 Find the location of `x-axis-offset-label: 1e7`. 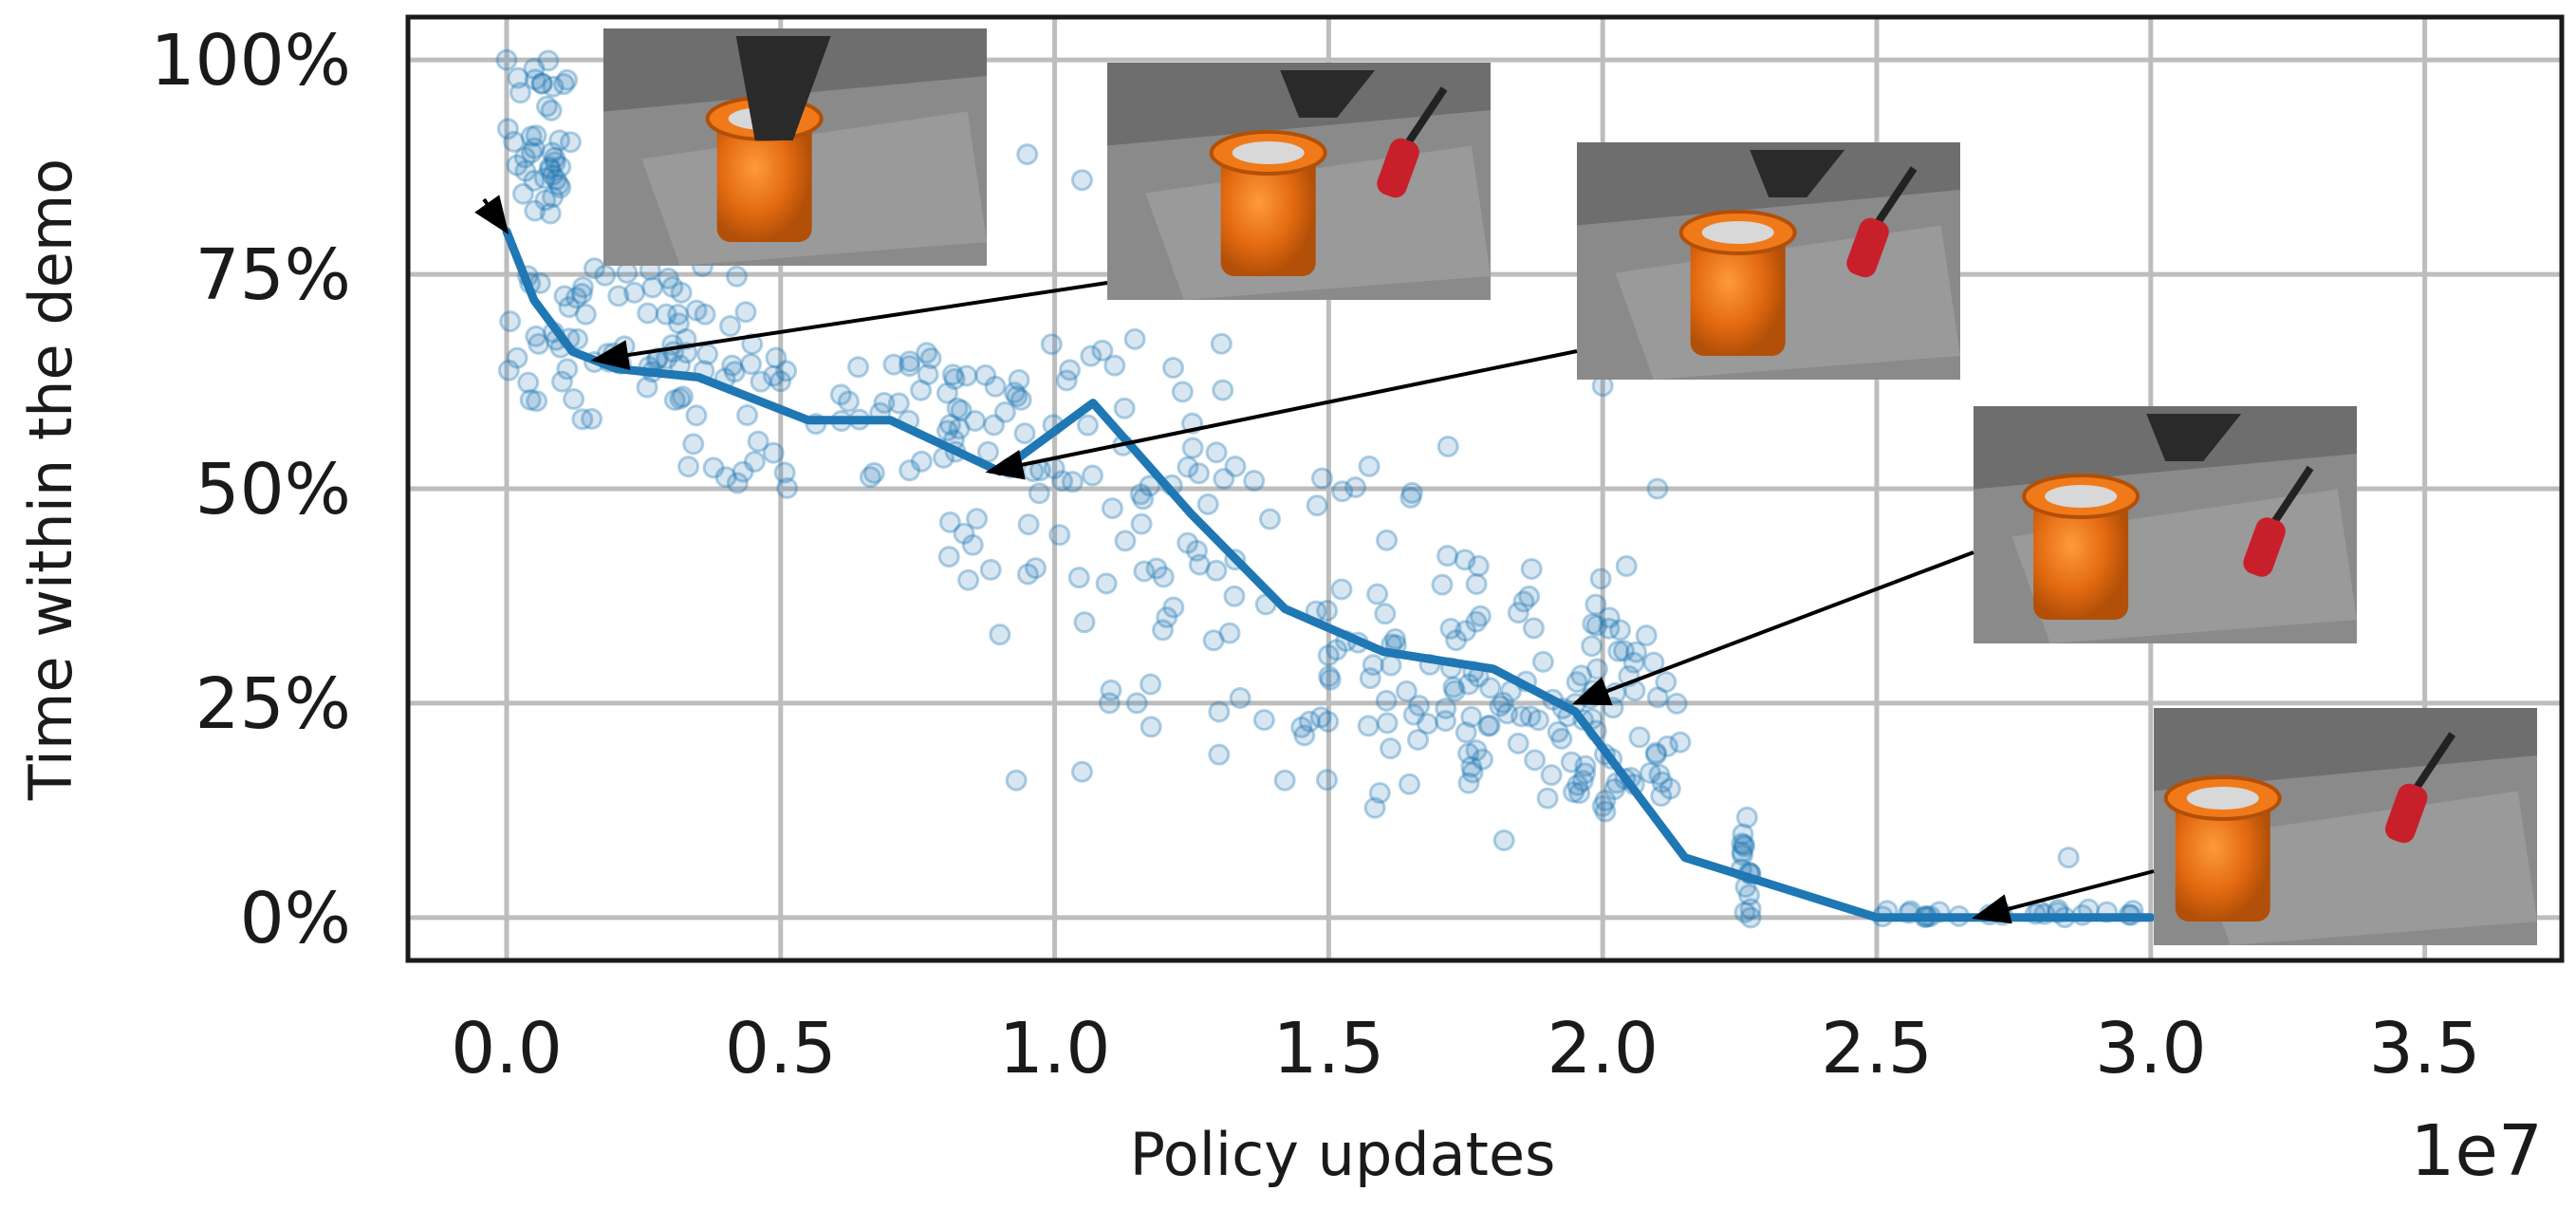

x-axis-offset-label: 1e7 is located at coordinates (2476, 1151).